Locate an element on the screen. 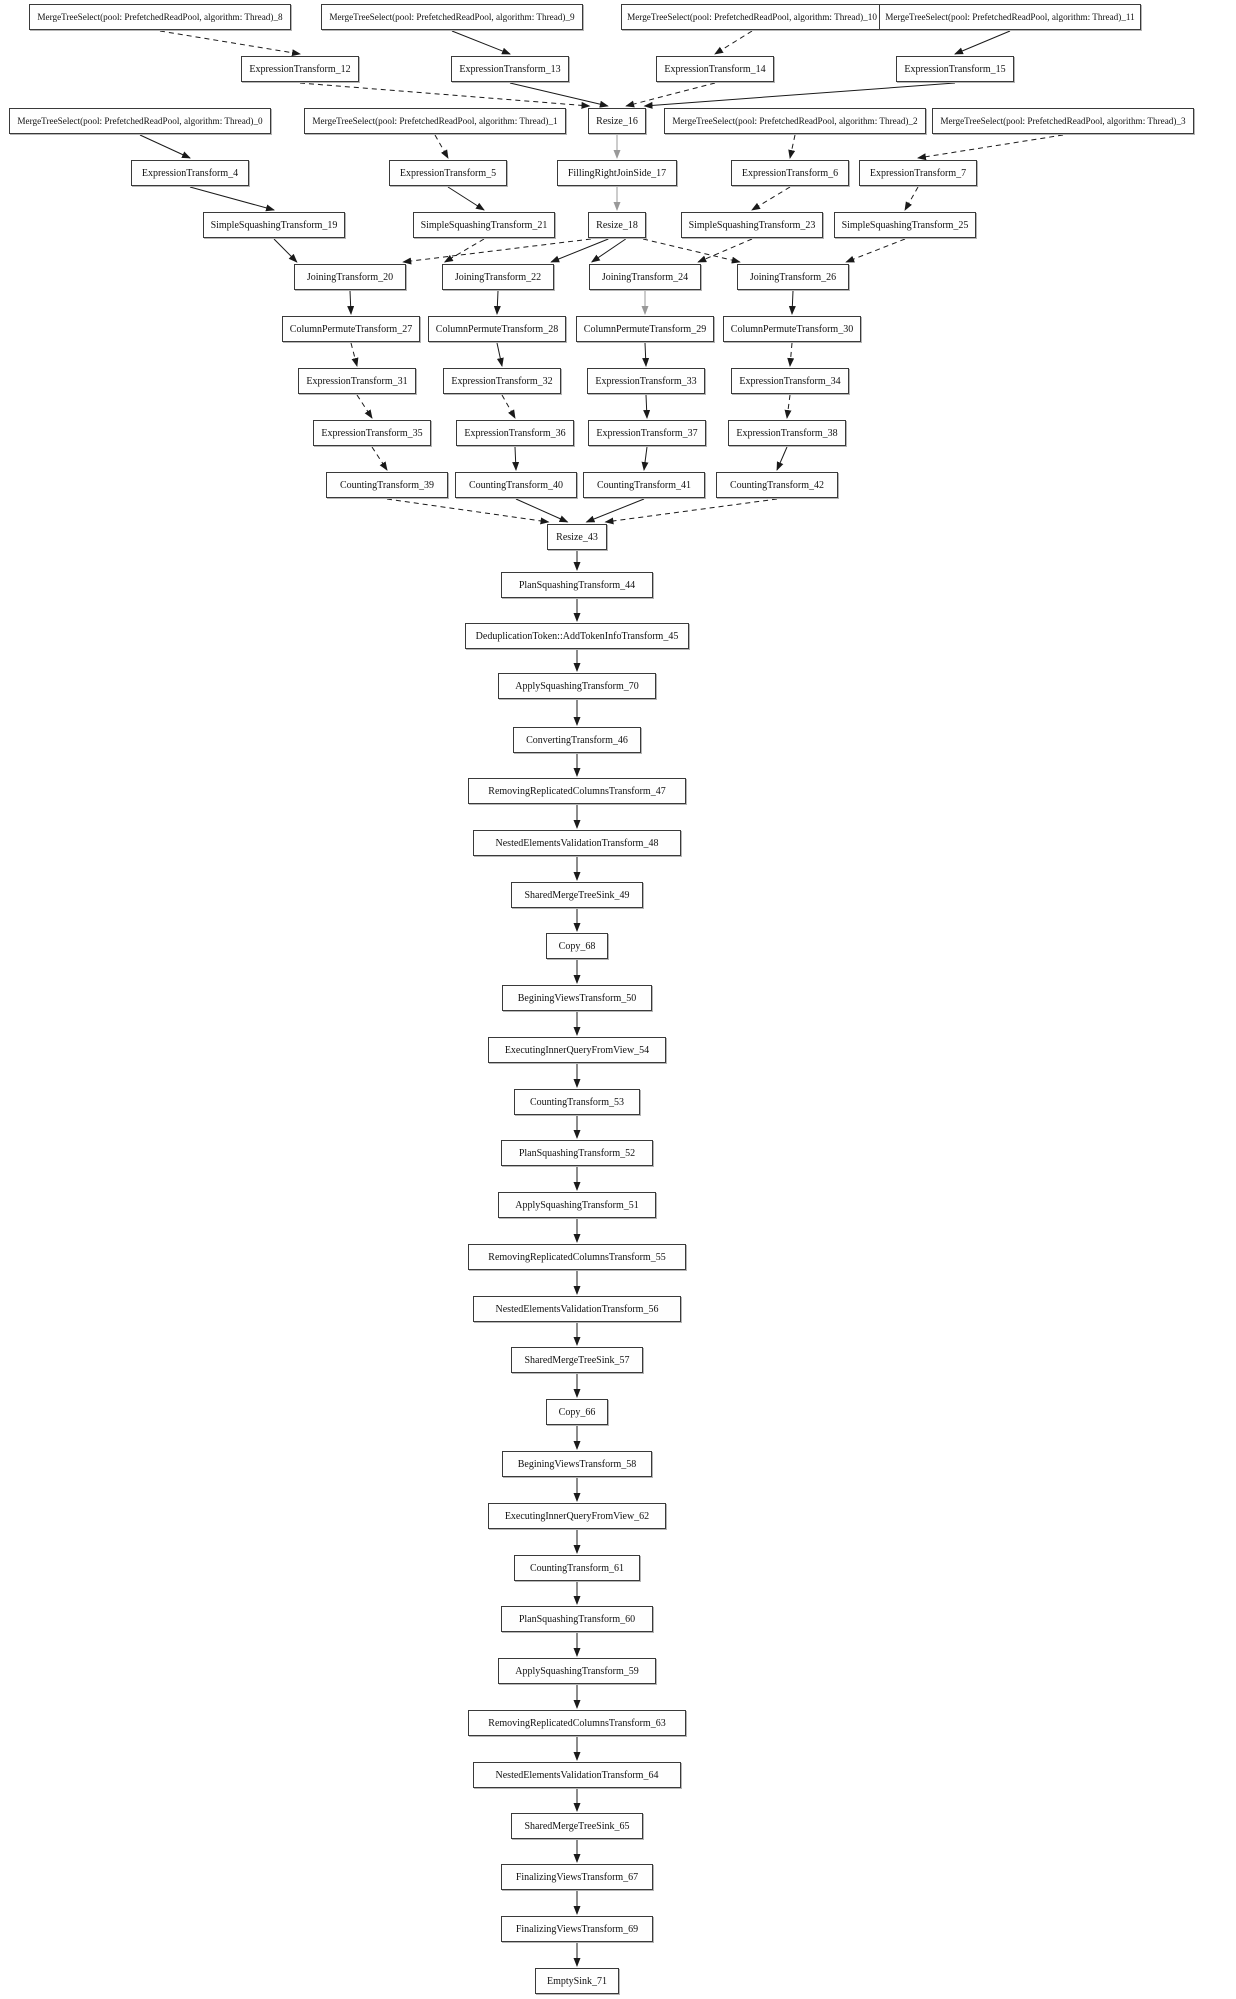 The height and width of the screenshot is (1999, 1236). edge-ct41-r43 is located at coordinates (615, 510).